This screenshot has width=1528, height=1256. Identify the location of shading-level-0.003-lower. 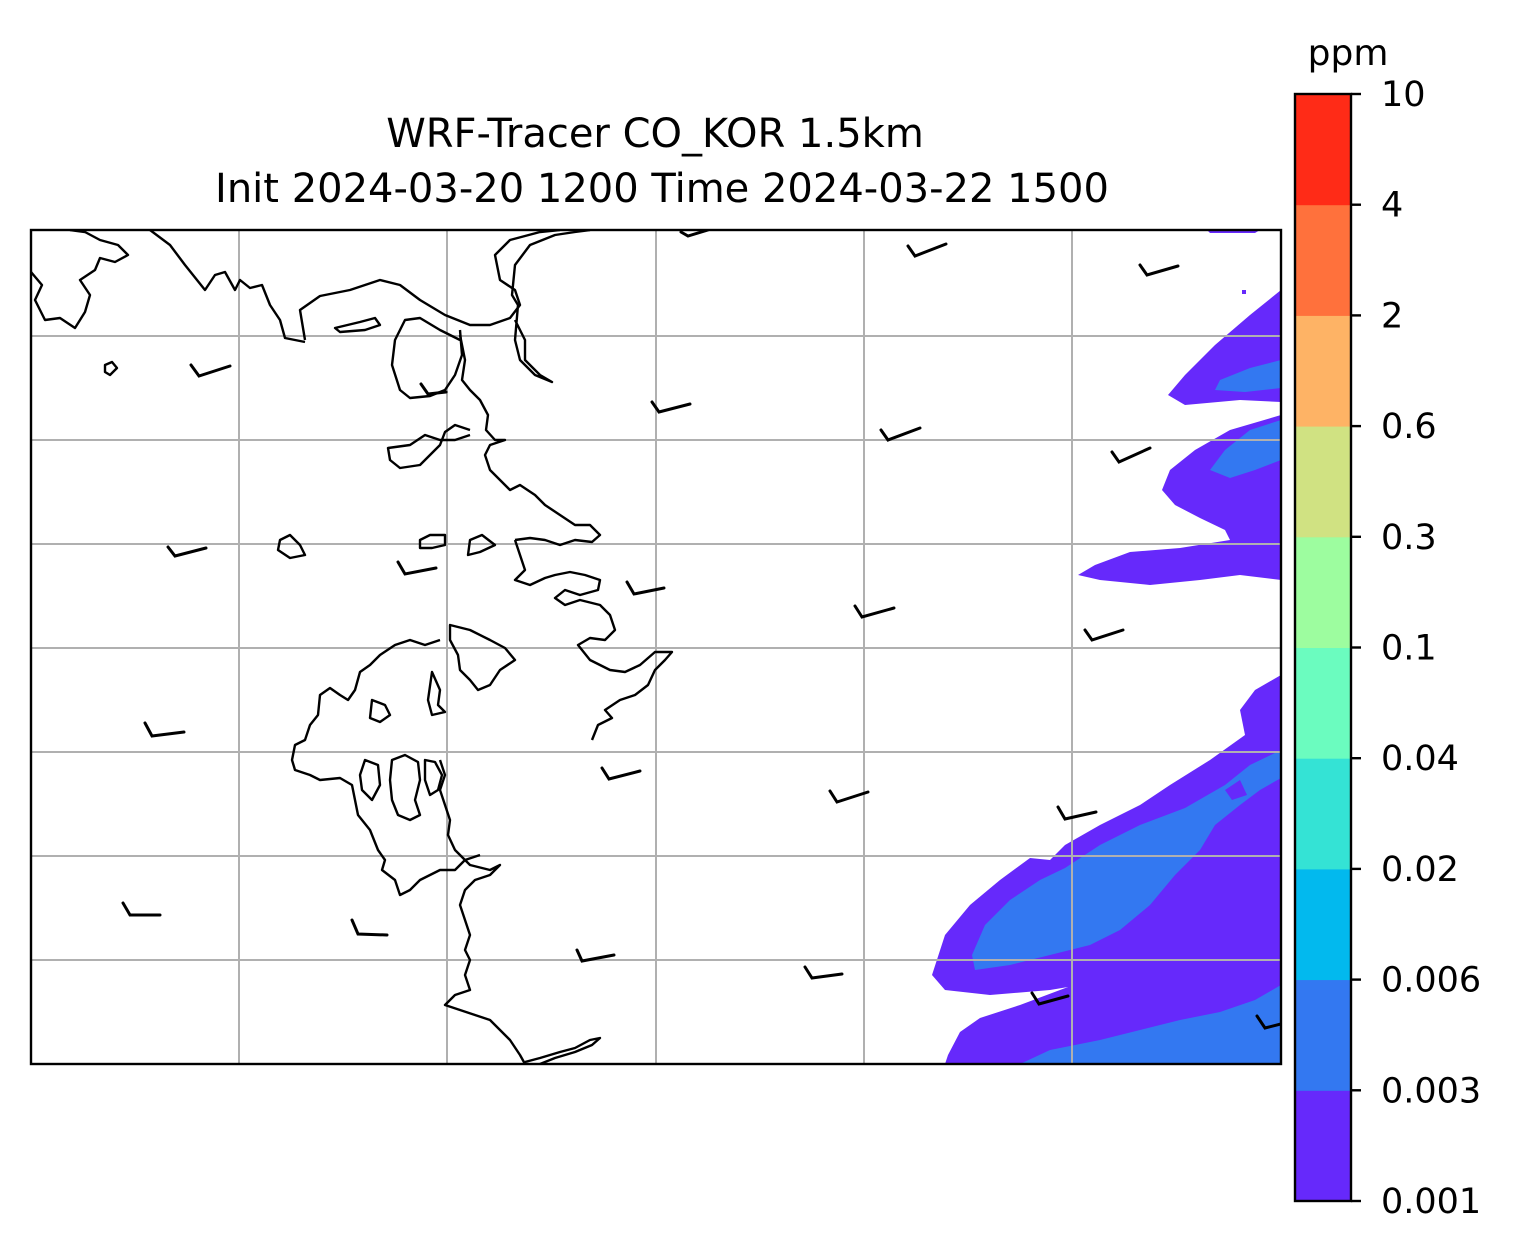
(1126, 860).